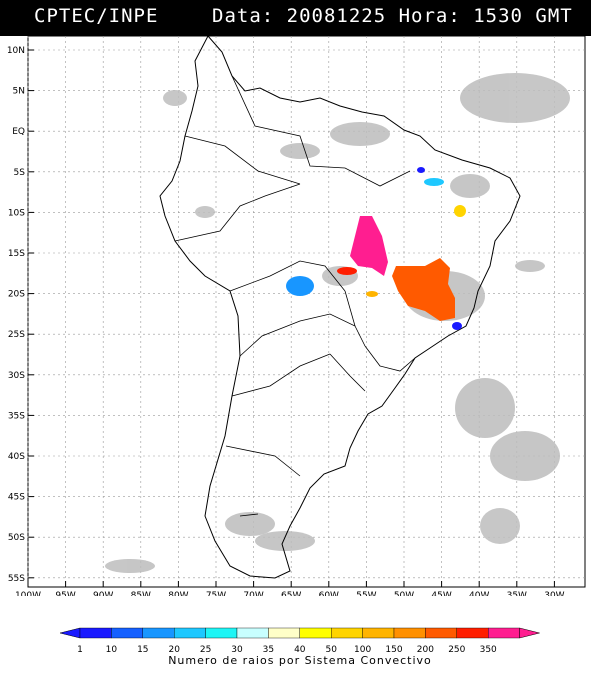  I want to click on lon-label: 80W, so click(178, 593).